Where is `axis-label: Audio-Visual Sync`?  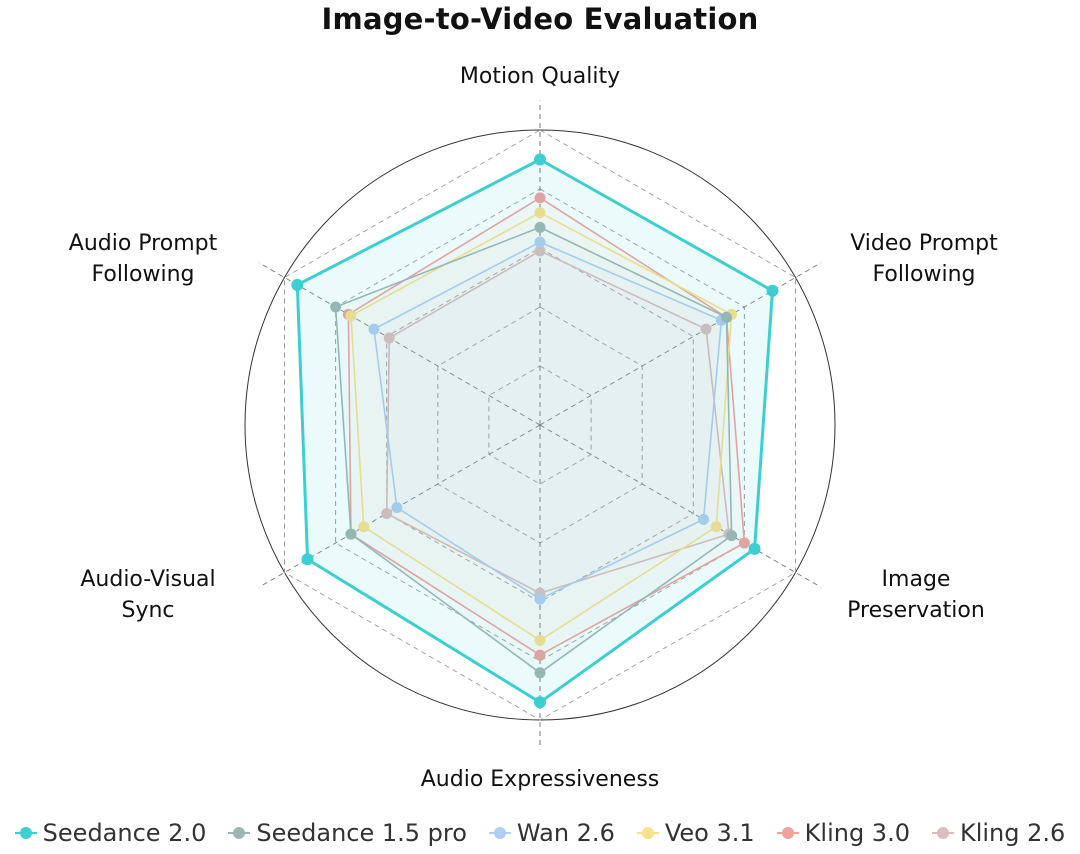 axis-label: Audio-Visual Sync is located at coordinates (147, 595).